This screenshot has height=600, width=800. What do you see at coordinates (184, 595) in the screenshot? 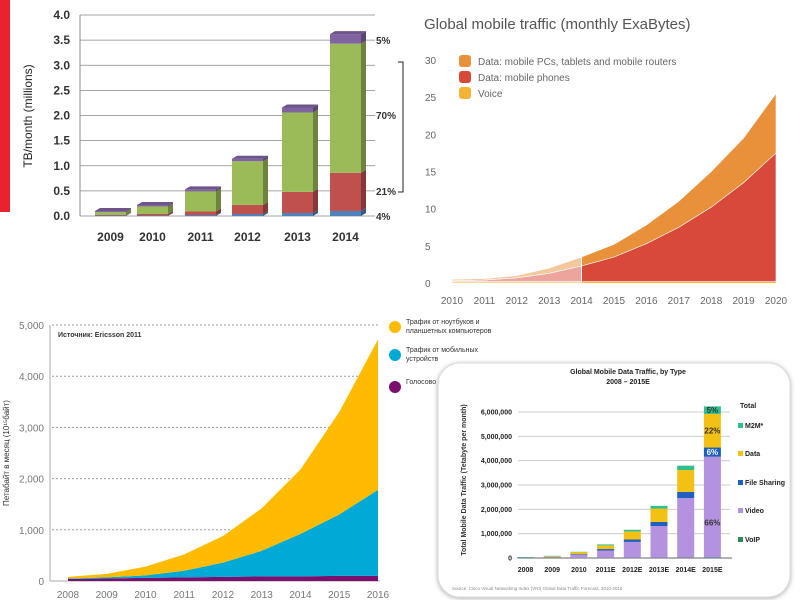
I see `x-tick-label: 2011` at bounding box center [184, 595].